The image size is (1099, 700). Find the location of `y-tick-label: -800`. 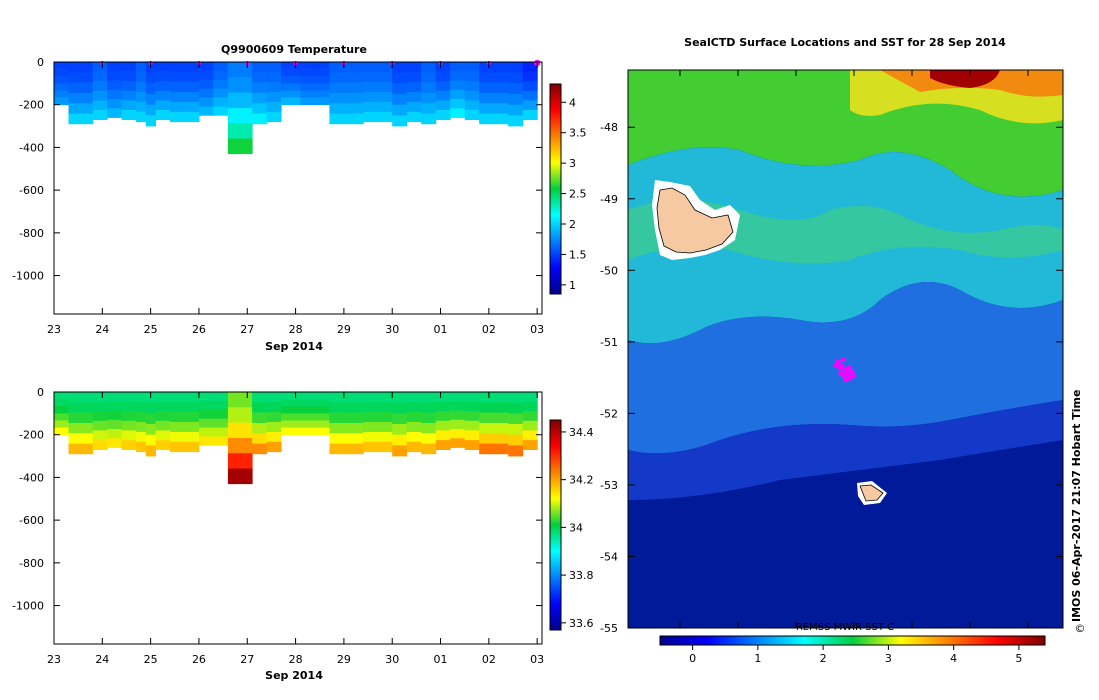

y-tick-label: -800 is located at coordinates (31, 563).